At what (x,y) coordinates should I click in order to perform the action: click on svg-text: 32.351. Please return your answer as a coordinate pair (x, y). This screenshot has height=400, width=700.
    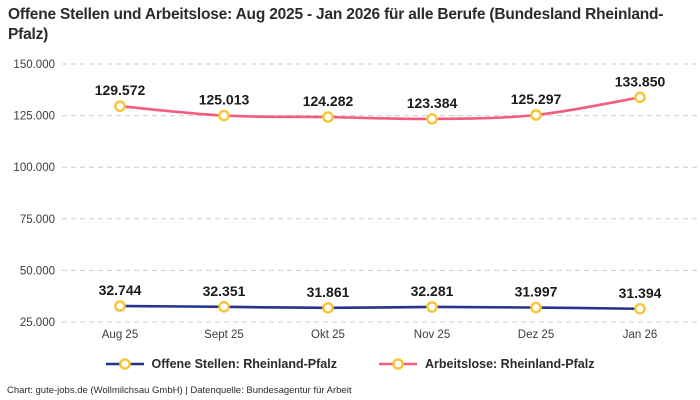
    Looking at the image, I should click on (224, 291).